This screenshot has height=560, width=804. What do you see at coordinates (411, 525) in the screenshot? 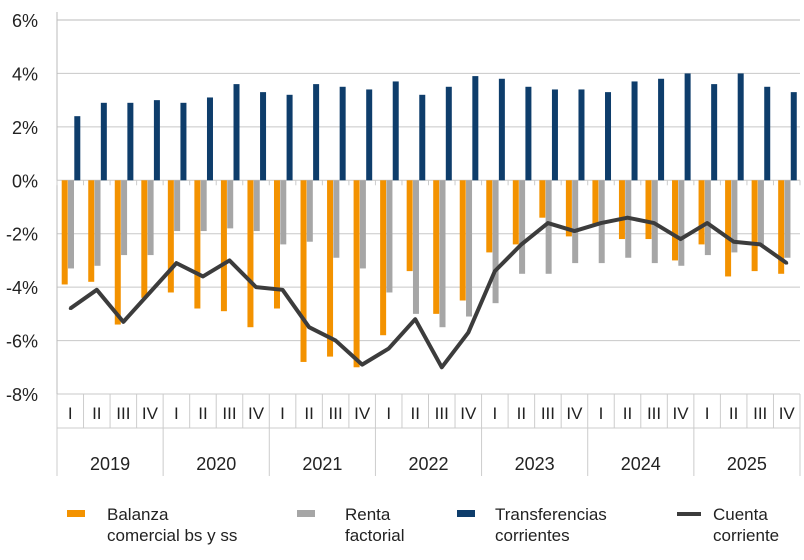
I see `legend-item-renta: Renta factorial` at bounding box center [411, 525].